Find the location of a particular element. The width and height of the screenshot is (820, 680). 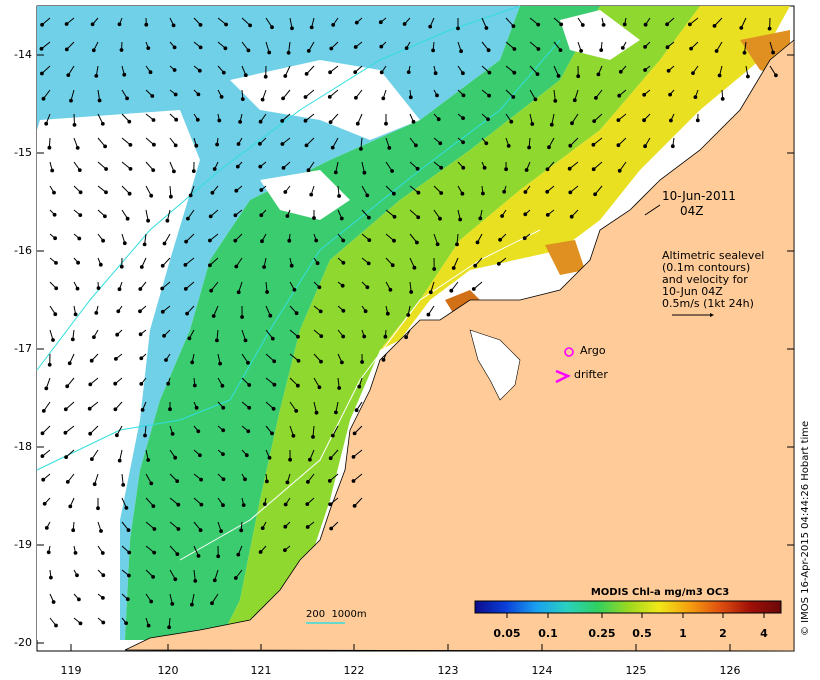

colorbar-tick-label: 0.05 is located at coordinates (507, 633).